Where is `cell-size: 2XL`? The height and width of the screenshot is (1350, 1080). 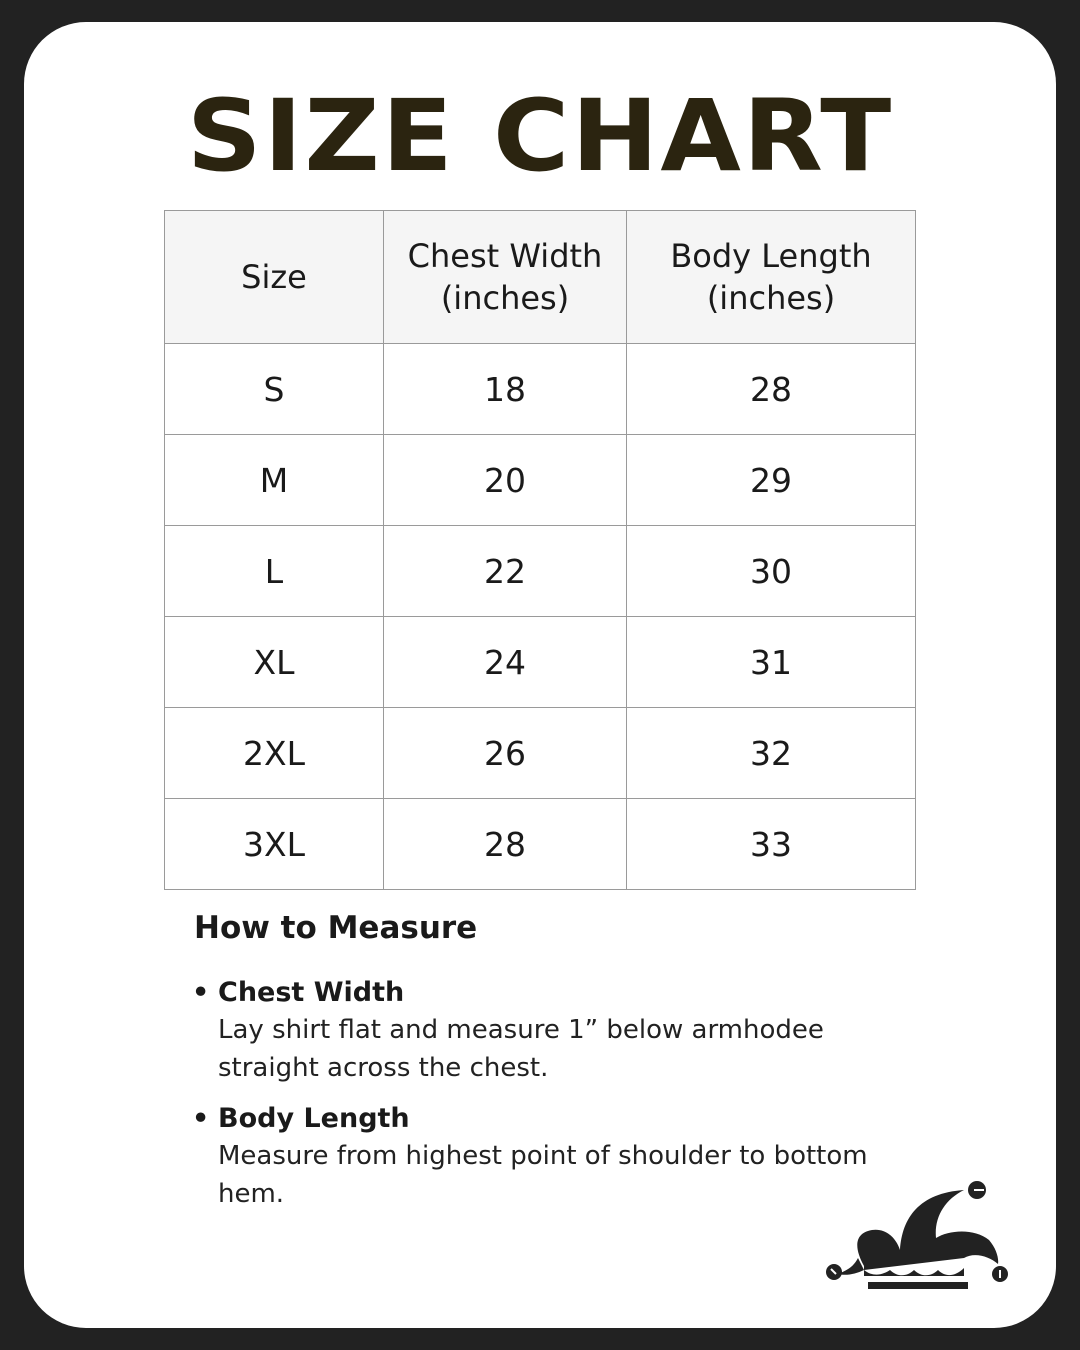
cell-size: 2XL is located at coordinates (274, 753).